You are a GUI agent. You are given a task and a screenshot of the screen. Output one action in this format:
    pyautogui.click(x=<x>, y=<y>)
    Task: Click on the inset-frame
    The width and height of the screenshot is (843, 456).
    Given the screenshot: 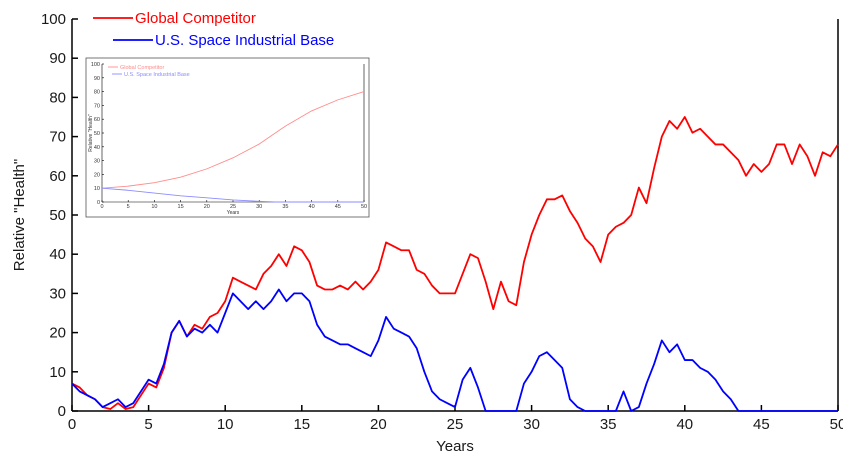 What is the action you would take?
    pyautogui.click(x=227, y=137)
    